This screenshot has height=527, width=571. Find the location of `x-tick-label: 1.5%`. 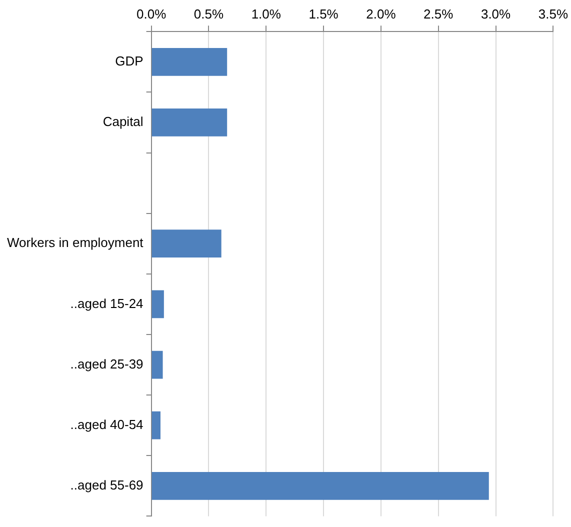

x-tick-label: 1.5% is located at coordinates (323, 14).